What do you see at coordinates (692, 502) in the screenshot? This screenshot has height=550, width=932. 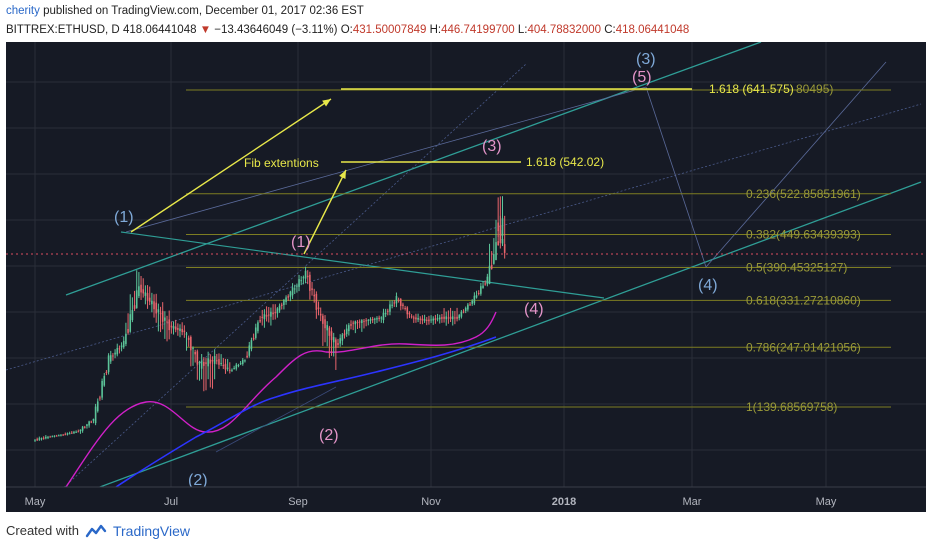 I see `x-tick-label-5: Mar` at bounding box center [692, 502].